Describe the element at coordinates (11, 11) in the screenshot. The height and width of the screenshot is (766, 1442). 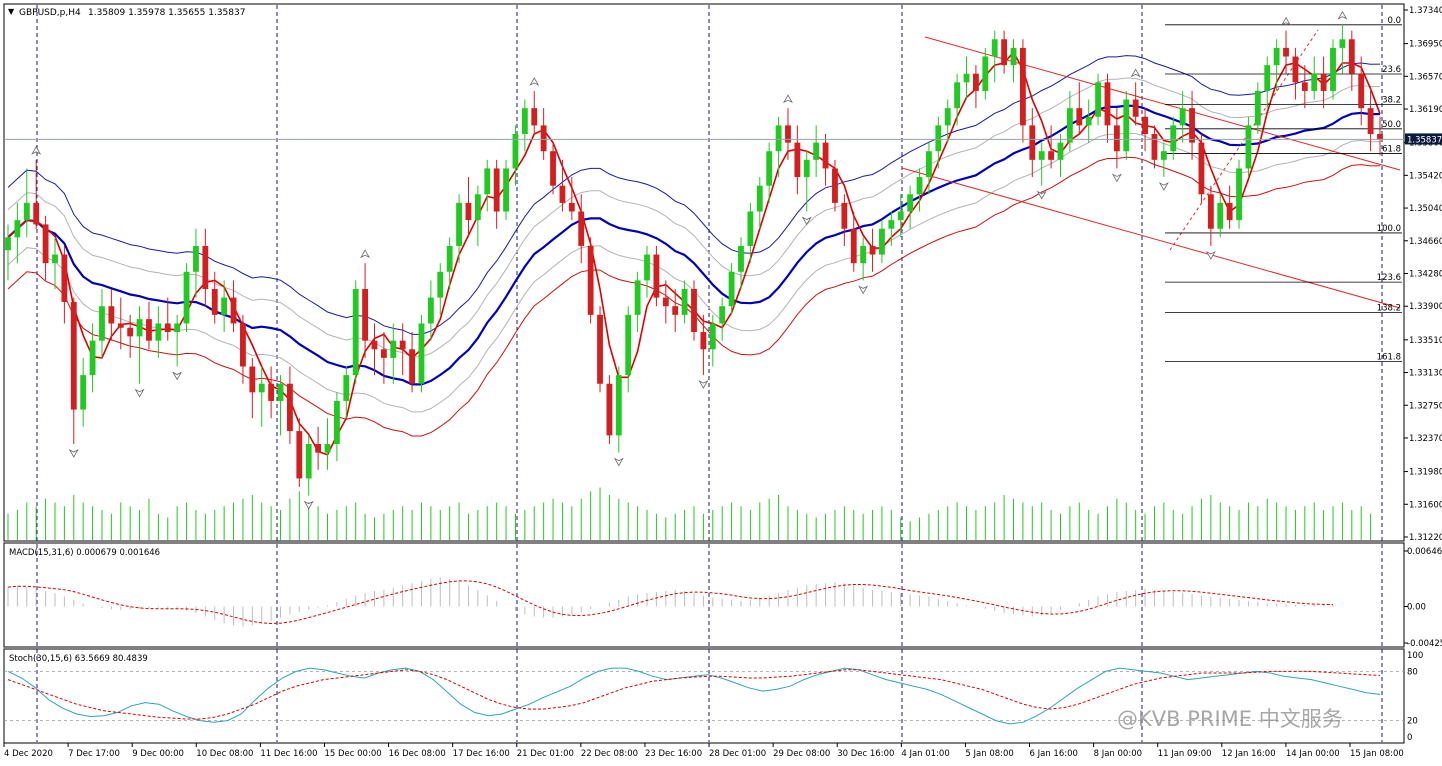
I see `chart-menu-arrow: ▼` at that location.